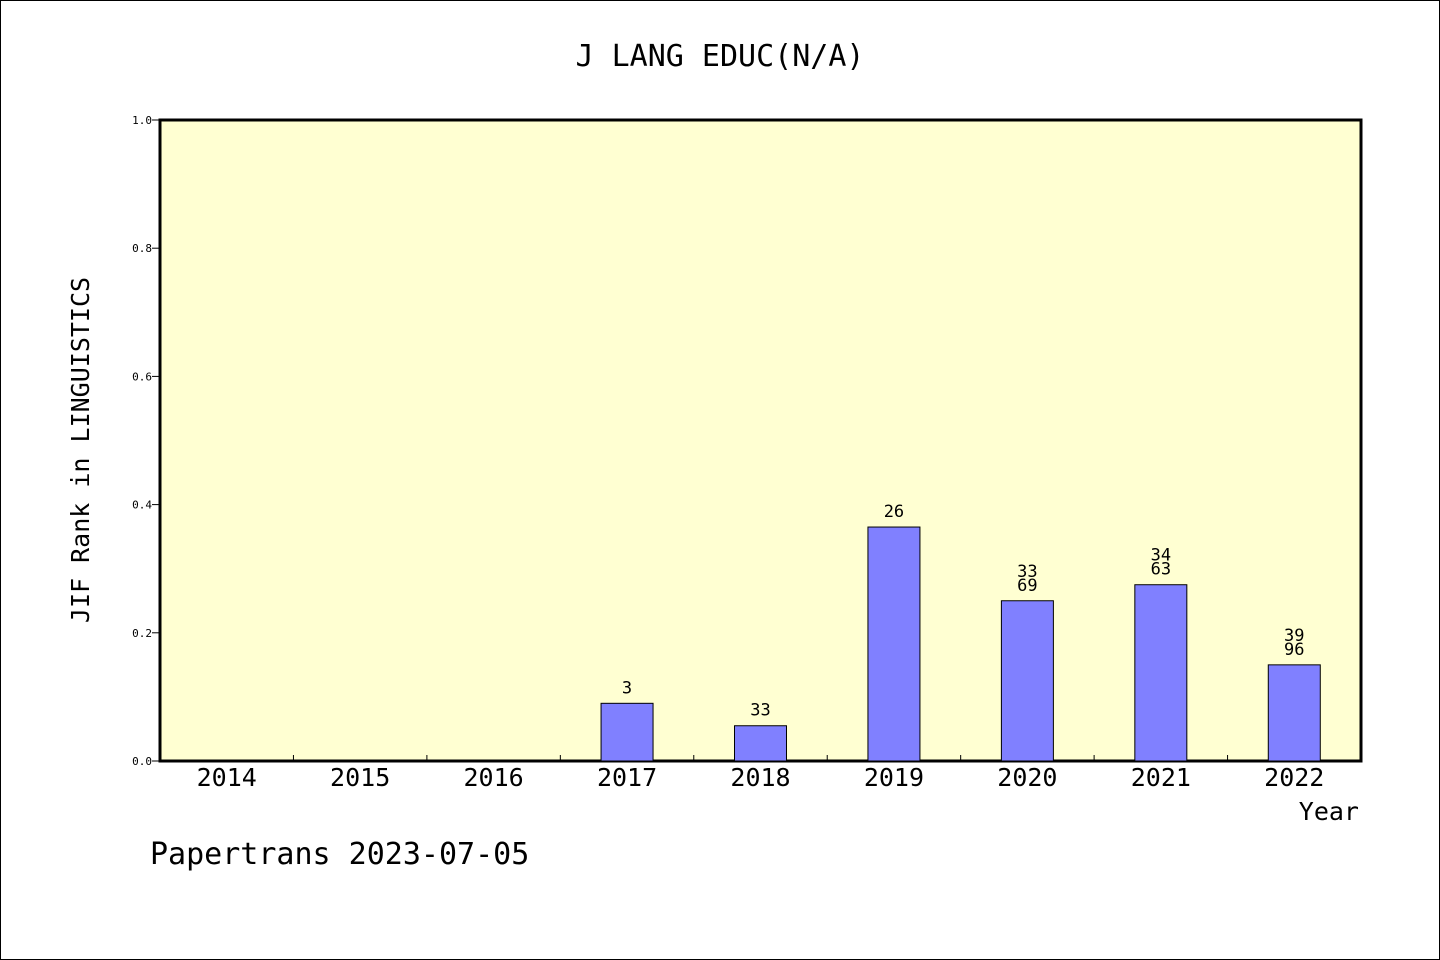 This screenshot has height=960, width=1440. What do you see at coordinates (339, 854) in the screenshot?
I see `footer-watermark: Papertrans 2023-07-05` at bounding box center [339, 854].